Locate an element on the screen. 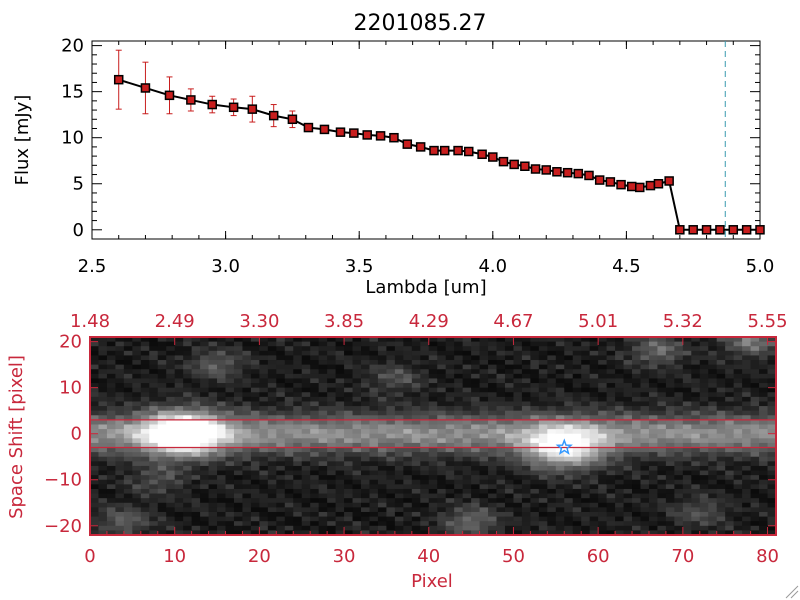  wavelength-top-axis: 1.48 2.49 3.30 3.85 4.29 4.67 5.01 5.32 5.55 is located at coordinates (429, 328).